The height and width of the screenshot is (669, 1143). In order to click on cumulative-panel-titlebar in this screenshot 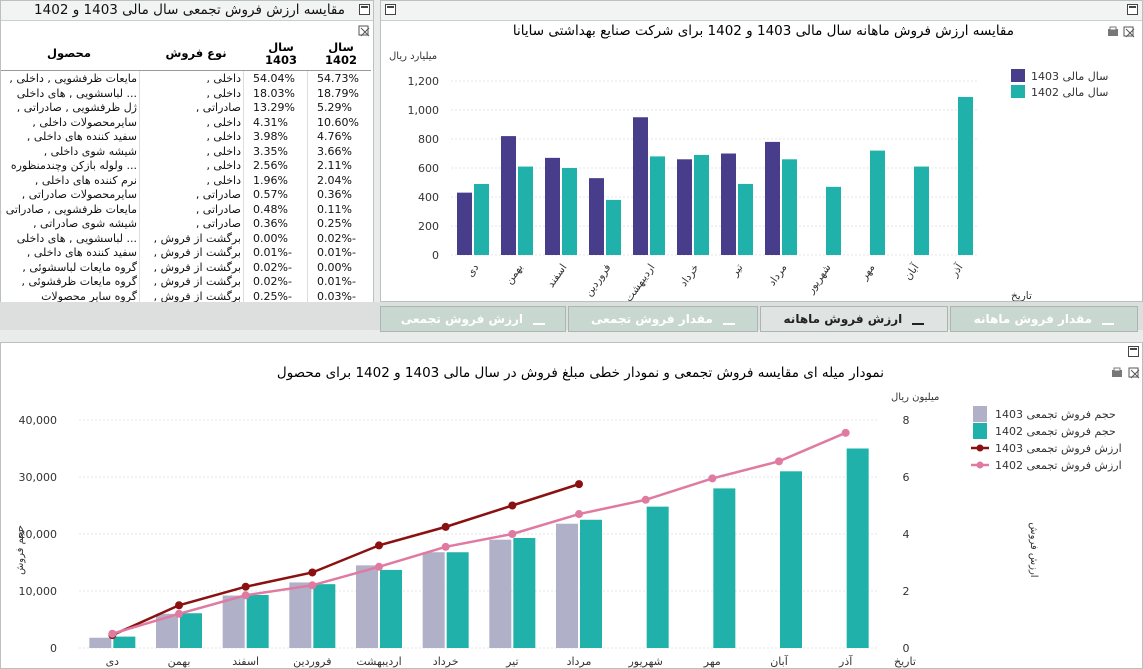, I will do `click(571, 353)`.